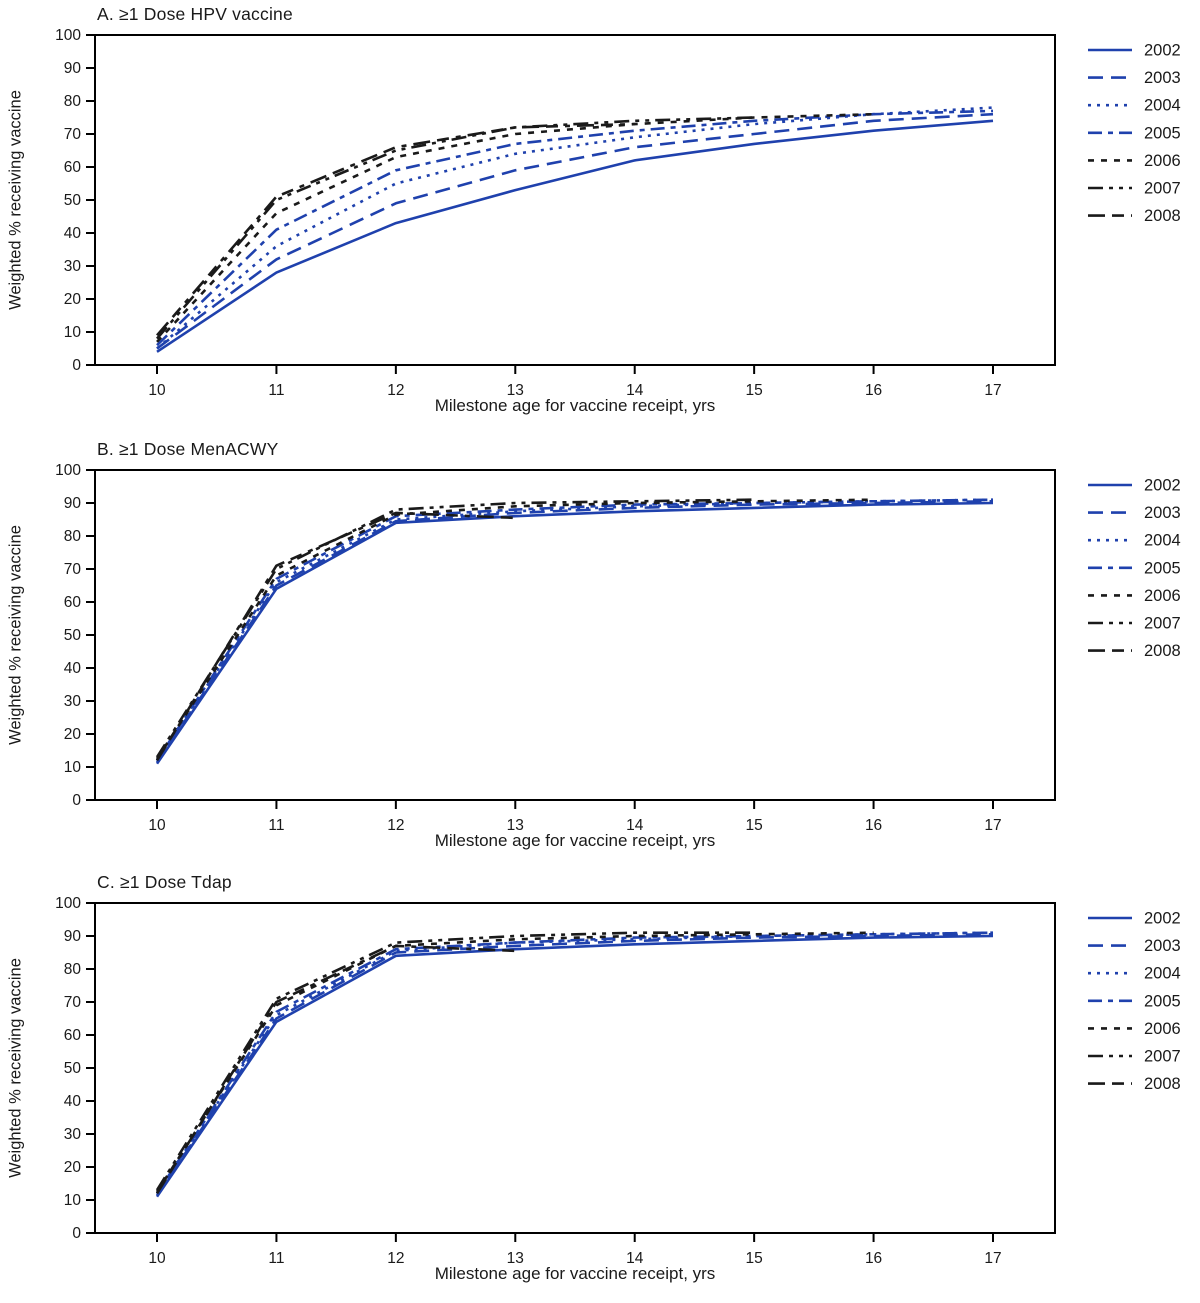 The width and height of the screenshot is (1200, 1303). I want to click on panel-menacwy-y-axis-label: Weighted % receiving vaccine, so click(15, 635).